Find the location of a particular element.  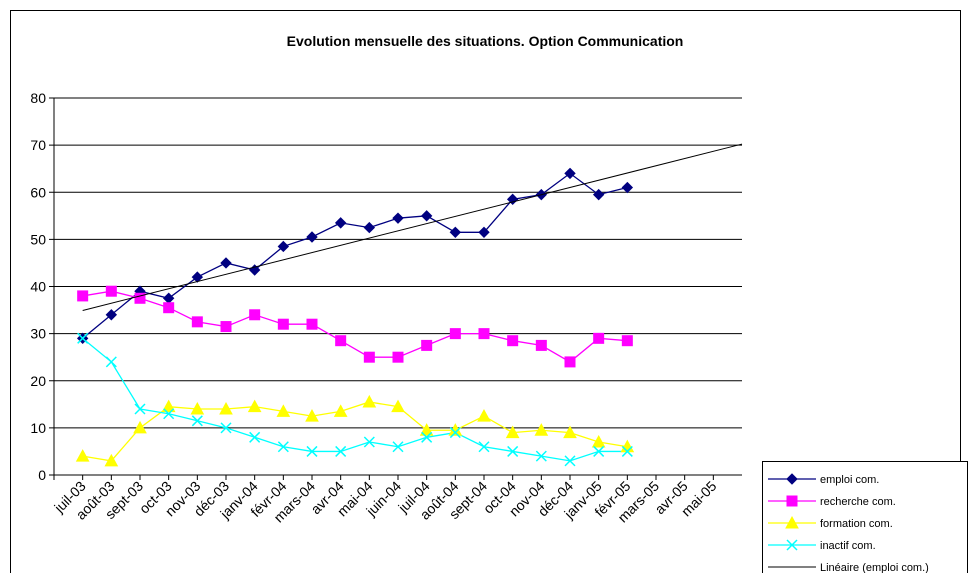

legend-label: inactif com. is located at coordinates (848, 546).